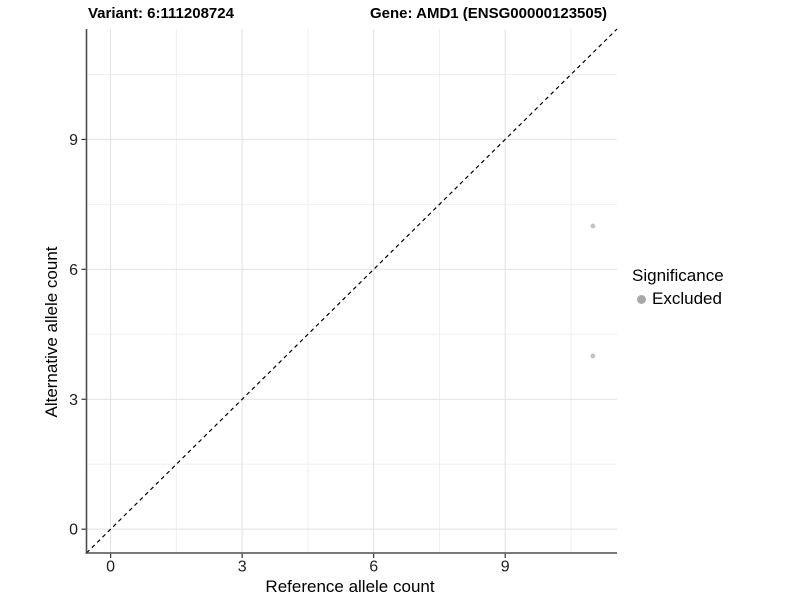  What do you see at coordinates (73, 400) in the screenshot?
I see `y-tick-label: 3` at bounding box center [73, 400].